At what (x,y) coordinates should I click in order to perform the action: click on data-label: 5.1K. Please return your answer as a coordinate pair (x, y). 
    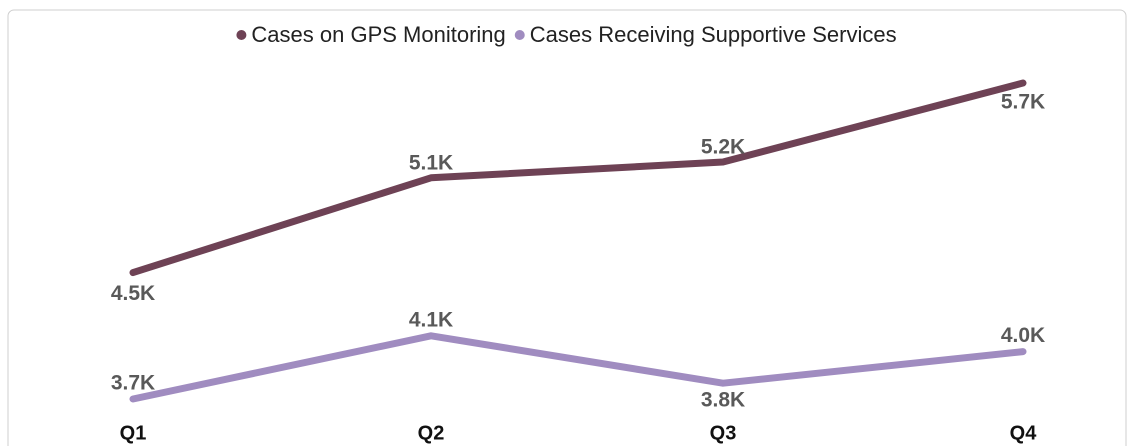
    Looking at the image, I should click on (431, 162).